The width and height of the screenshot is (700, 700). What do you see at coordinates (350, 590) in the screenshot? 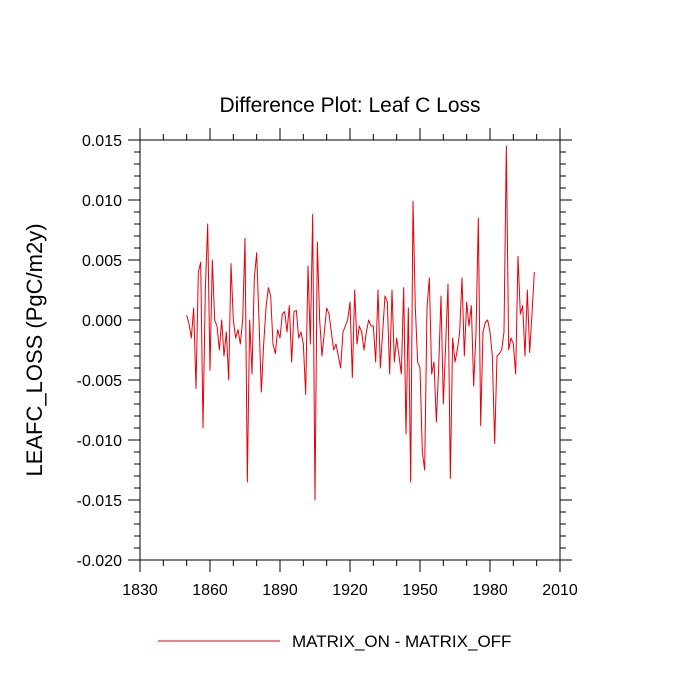
I see `x-tick-label: 1920` at bounding box center [350, 590].